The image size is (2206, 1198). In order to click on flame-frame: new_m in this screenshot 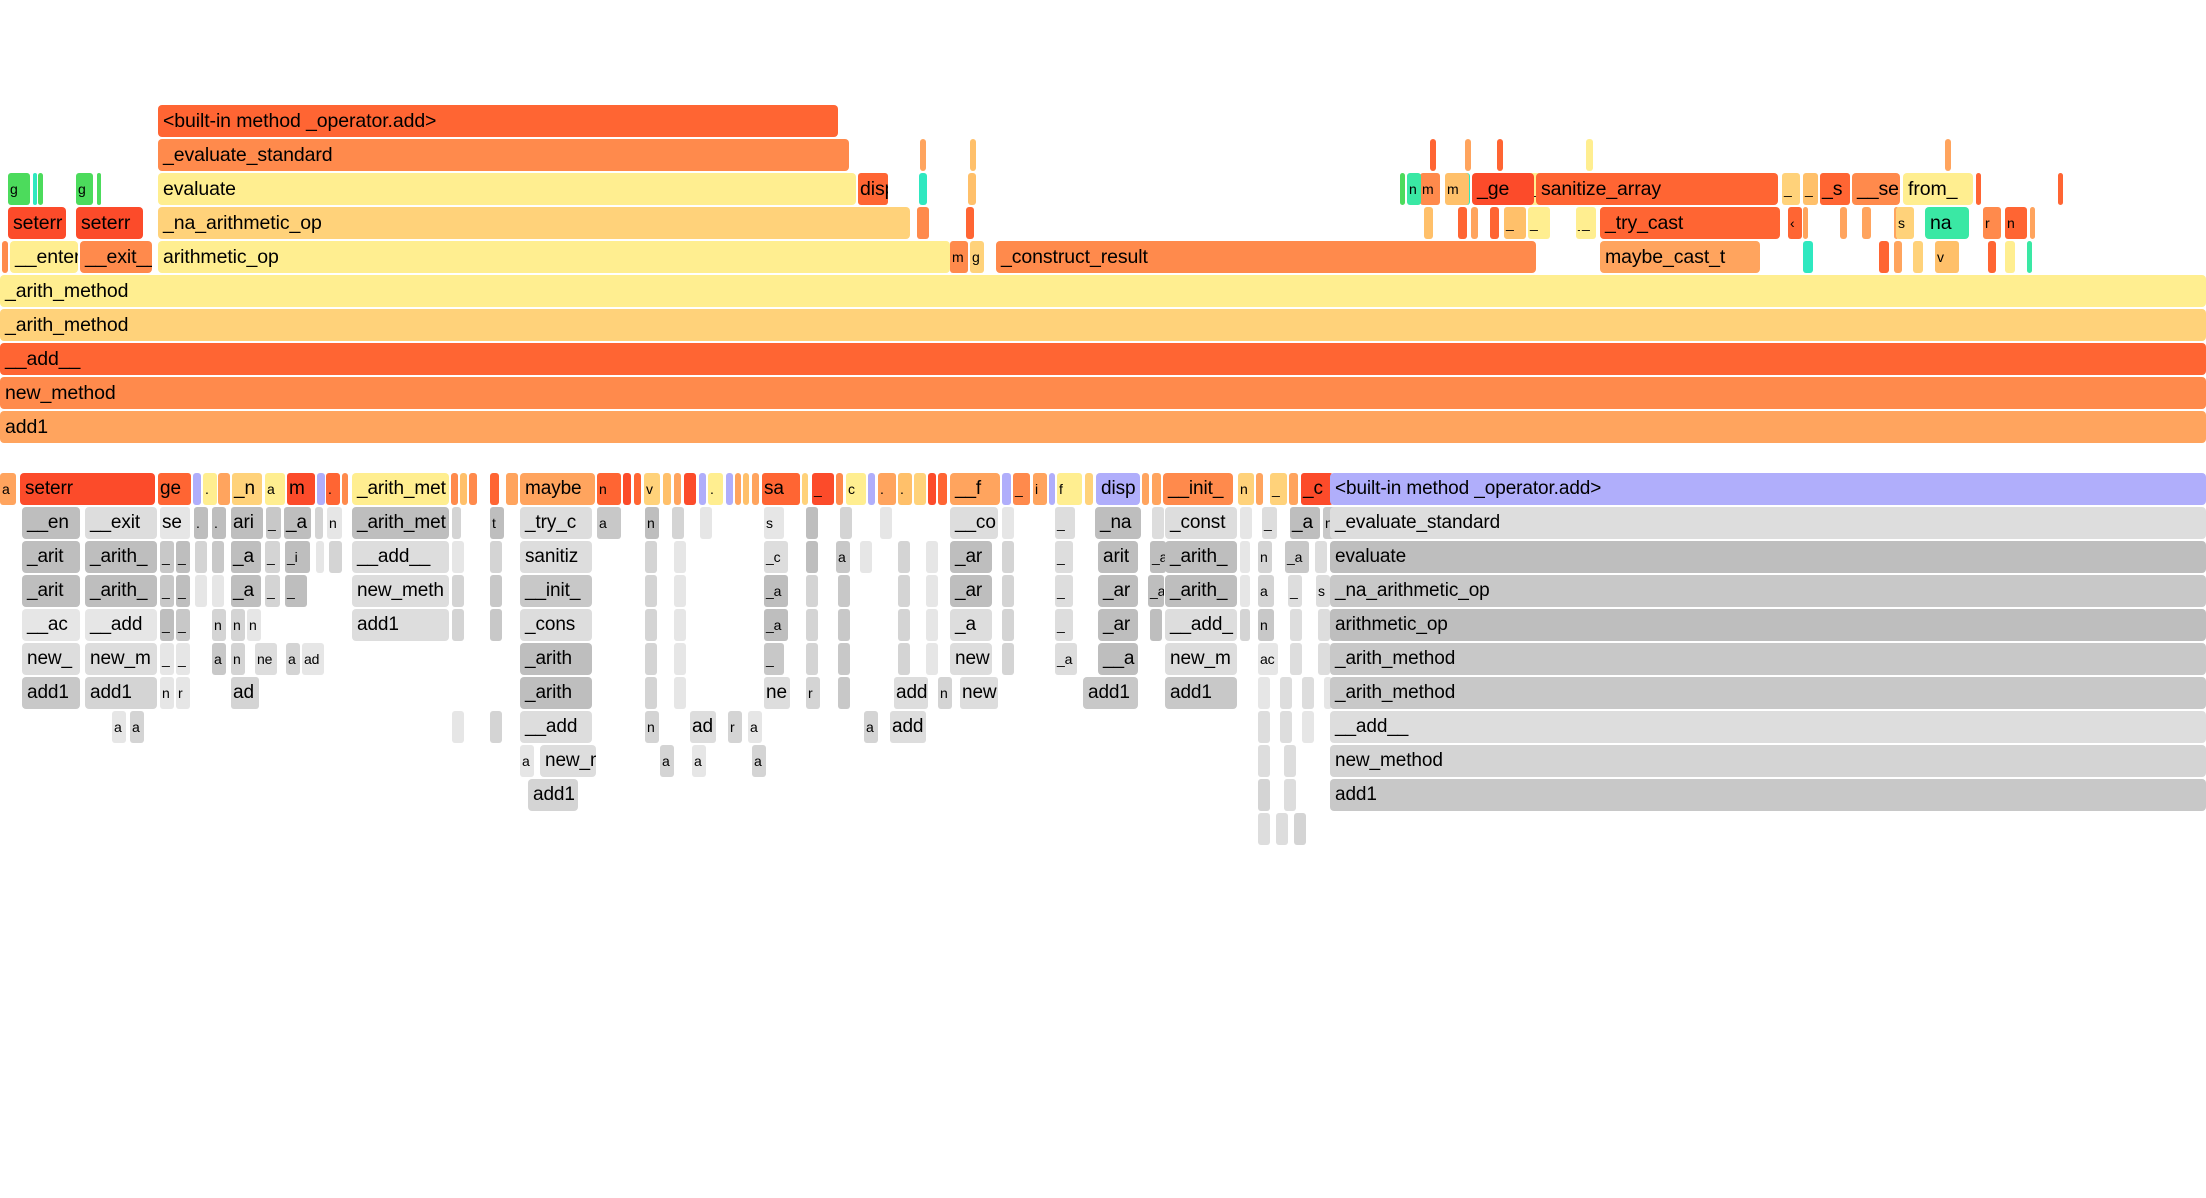, I will do `click(1201, 659)`.